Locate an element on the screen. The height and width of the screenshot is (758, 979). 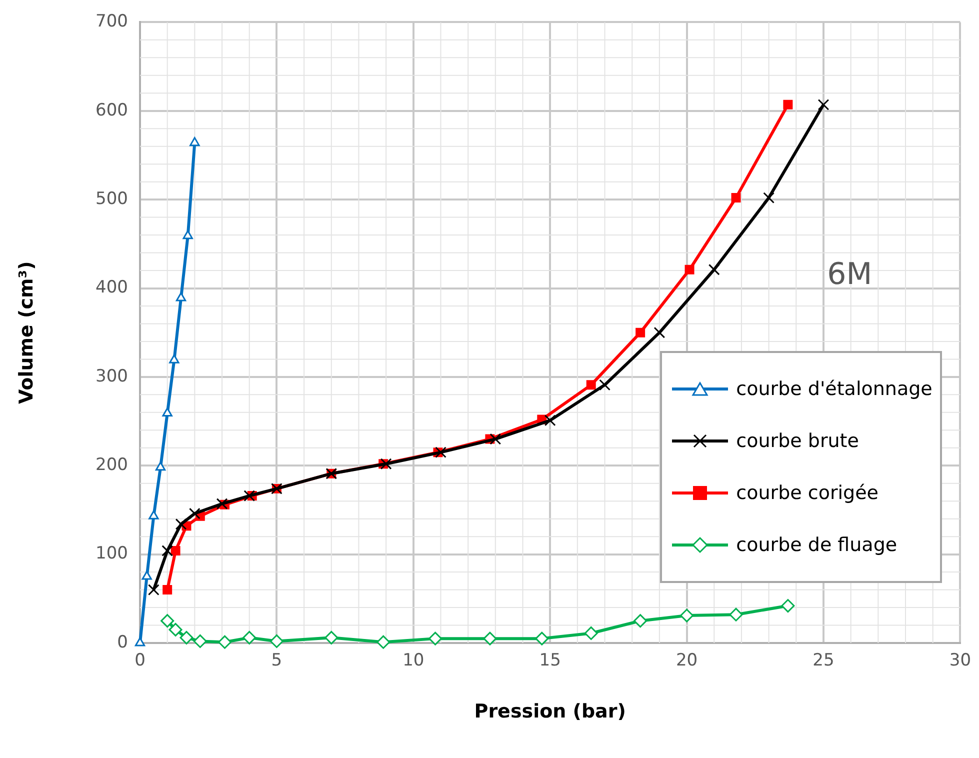
annotation: 6M is located at coordinates (849, 274).